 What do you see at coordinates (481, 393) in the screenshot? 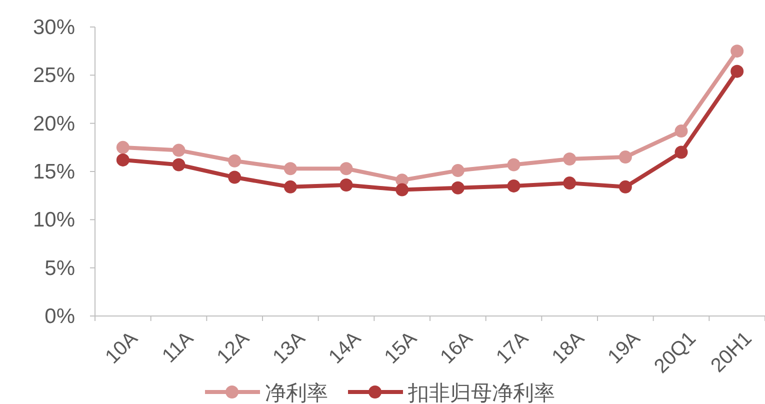
I see `legend-label: 扣非归母净利率` at bounding box center [481, 393].